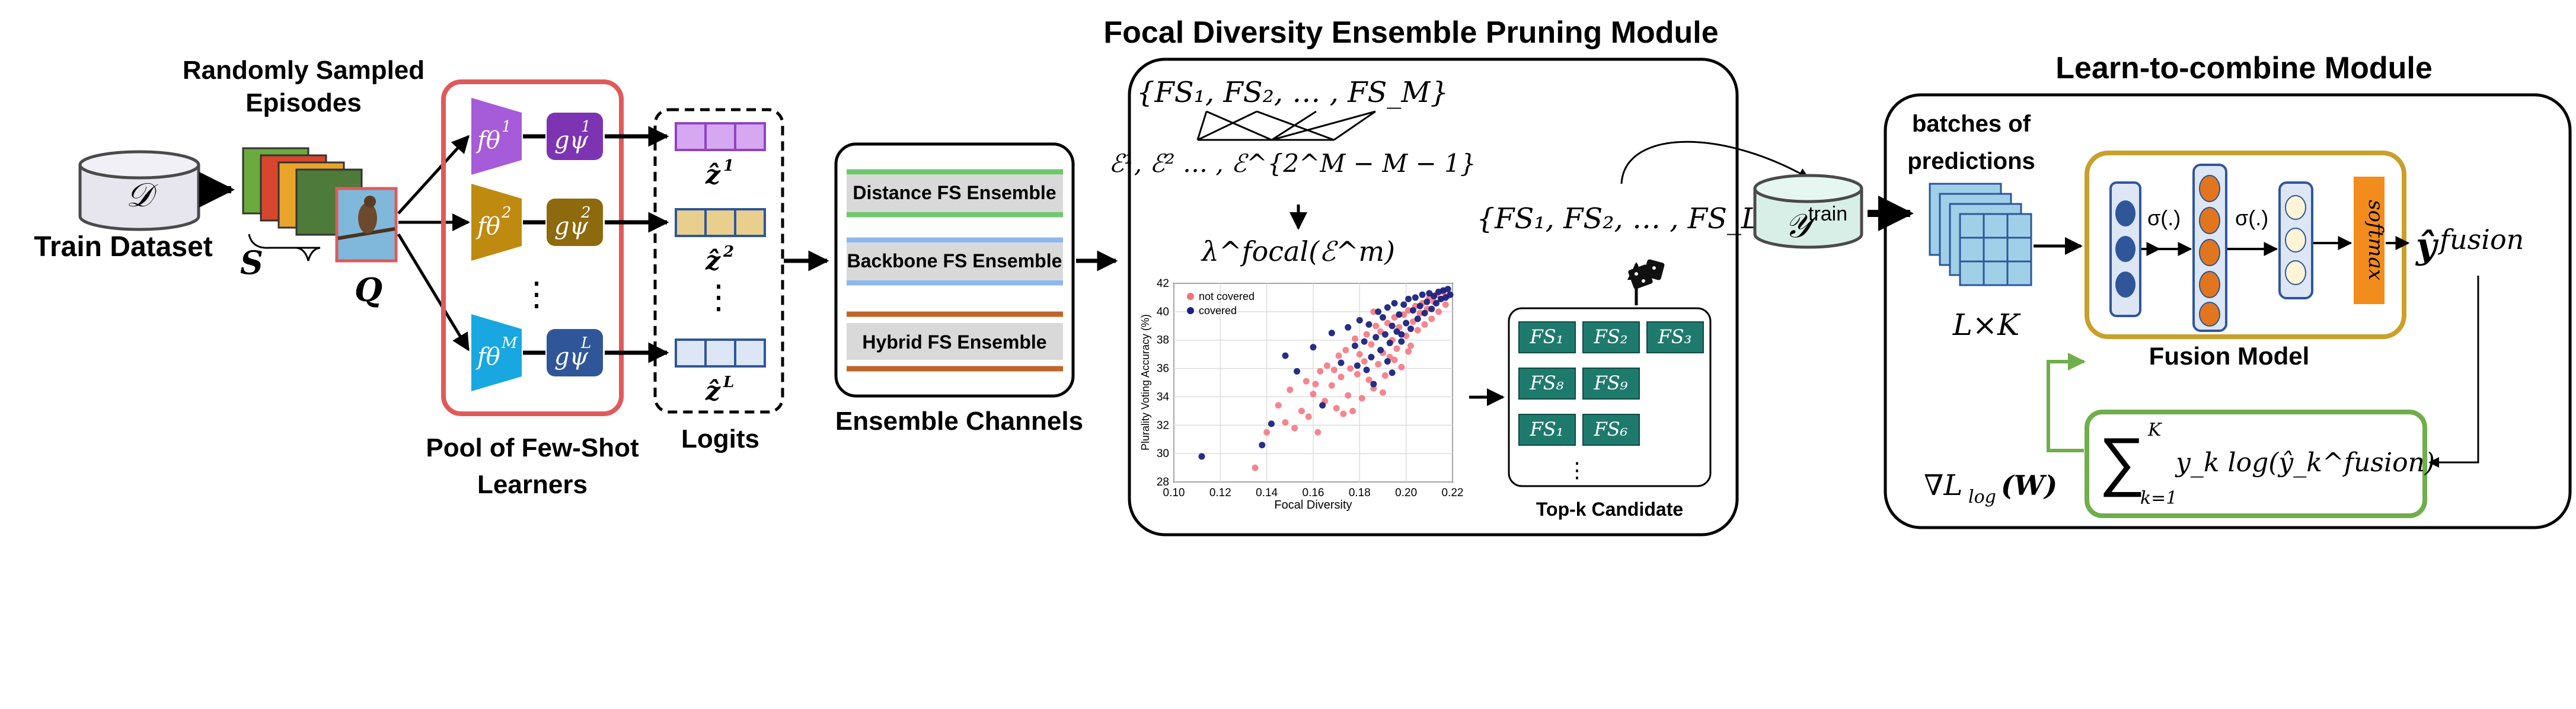  Describe the element at coordinates (1145, 382) in the screenshot. I see `y-axis-label: Plurality Voting Accuracy (%)` at that location.